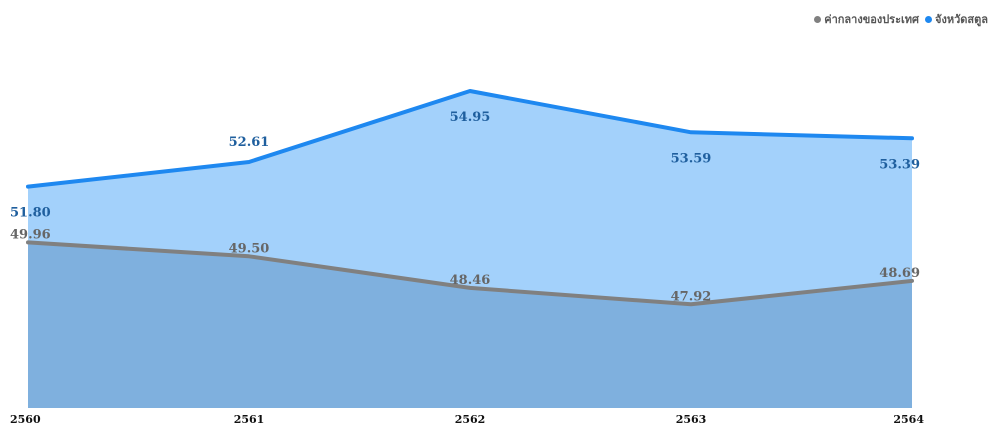 Image resolution: width=996 pixels, height=425 pixels. What do you see at coordinates (899, 164) in the screenshot?
I see `data-label-series-1-4: 53.39` at bounding box center [899, 164].